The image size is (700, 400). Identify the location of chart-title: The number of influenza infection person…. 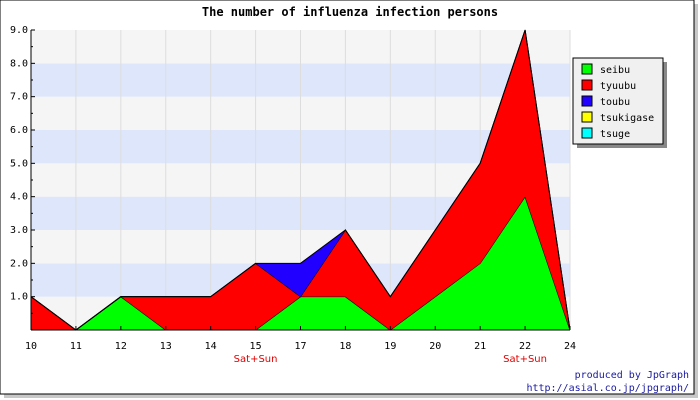
(350, 12).